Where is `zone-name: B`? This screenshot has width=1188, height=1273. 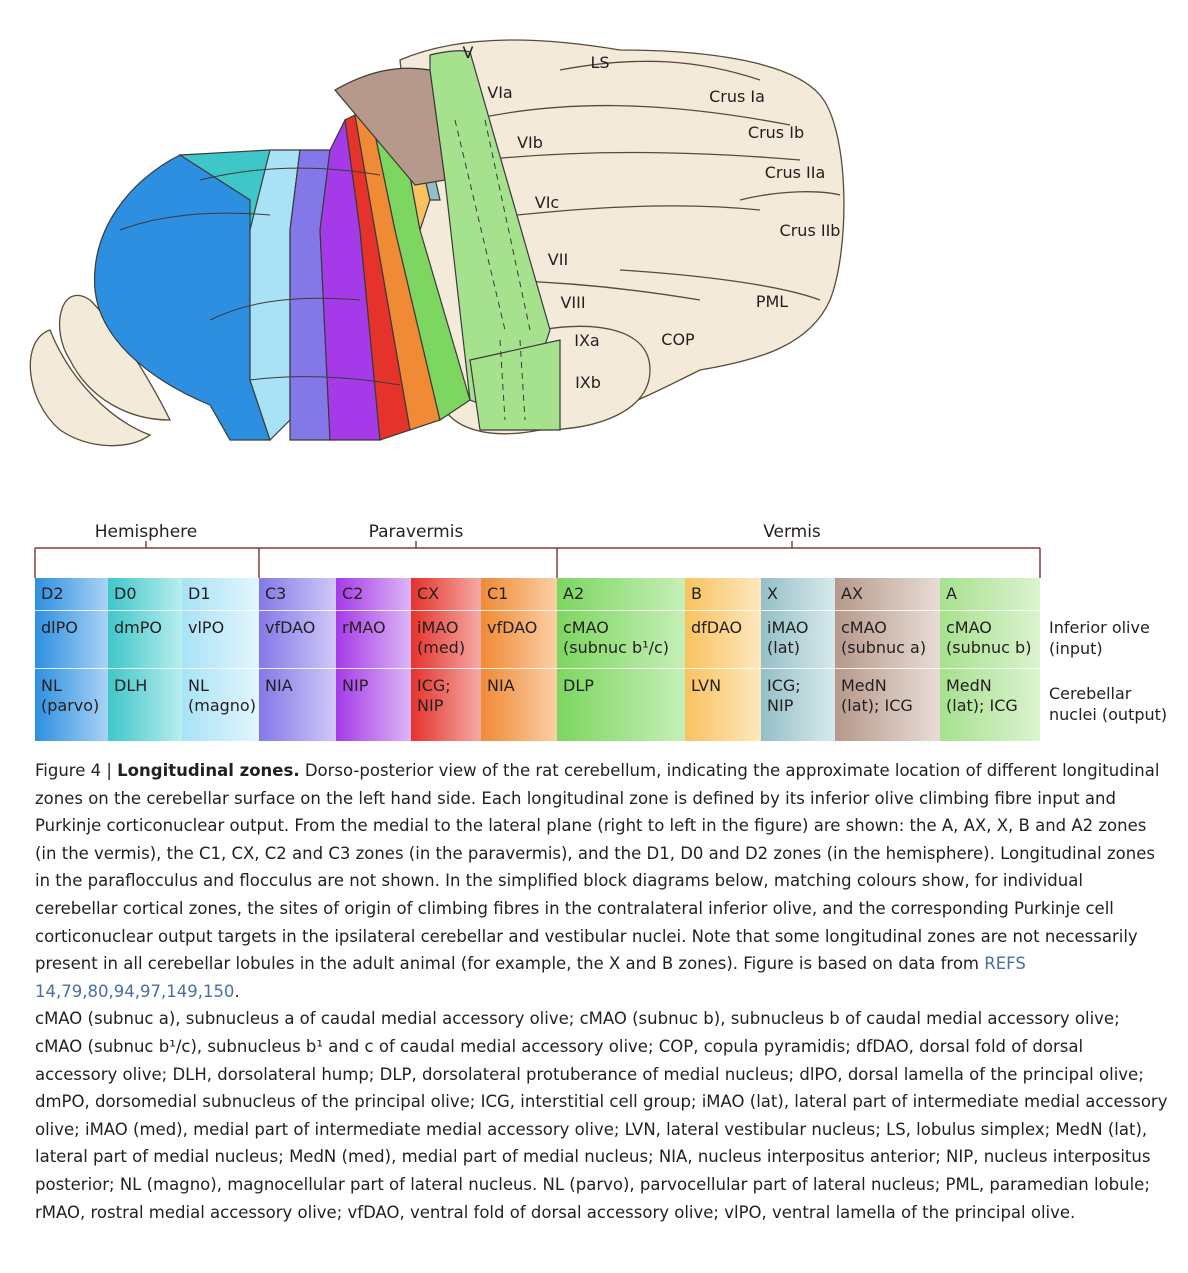 zone-name: B is located at coordinates (696, 593).